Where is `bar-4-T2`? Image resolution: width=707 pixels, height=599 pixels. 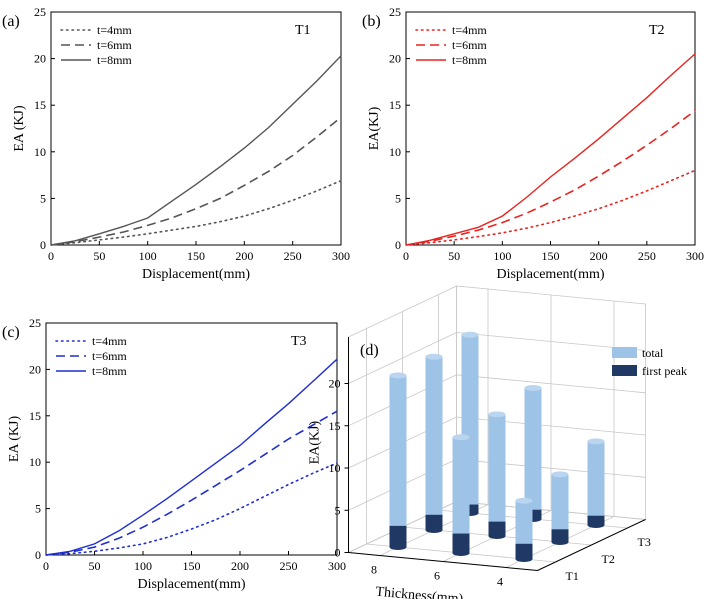 bar-4-T2 is located at coordinates (560, 508).